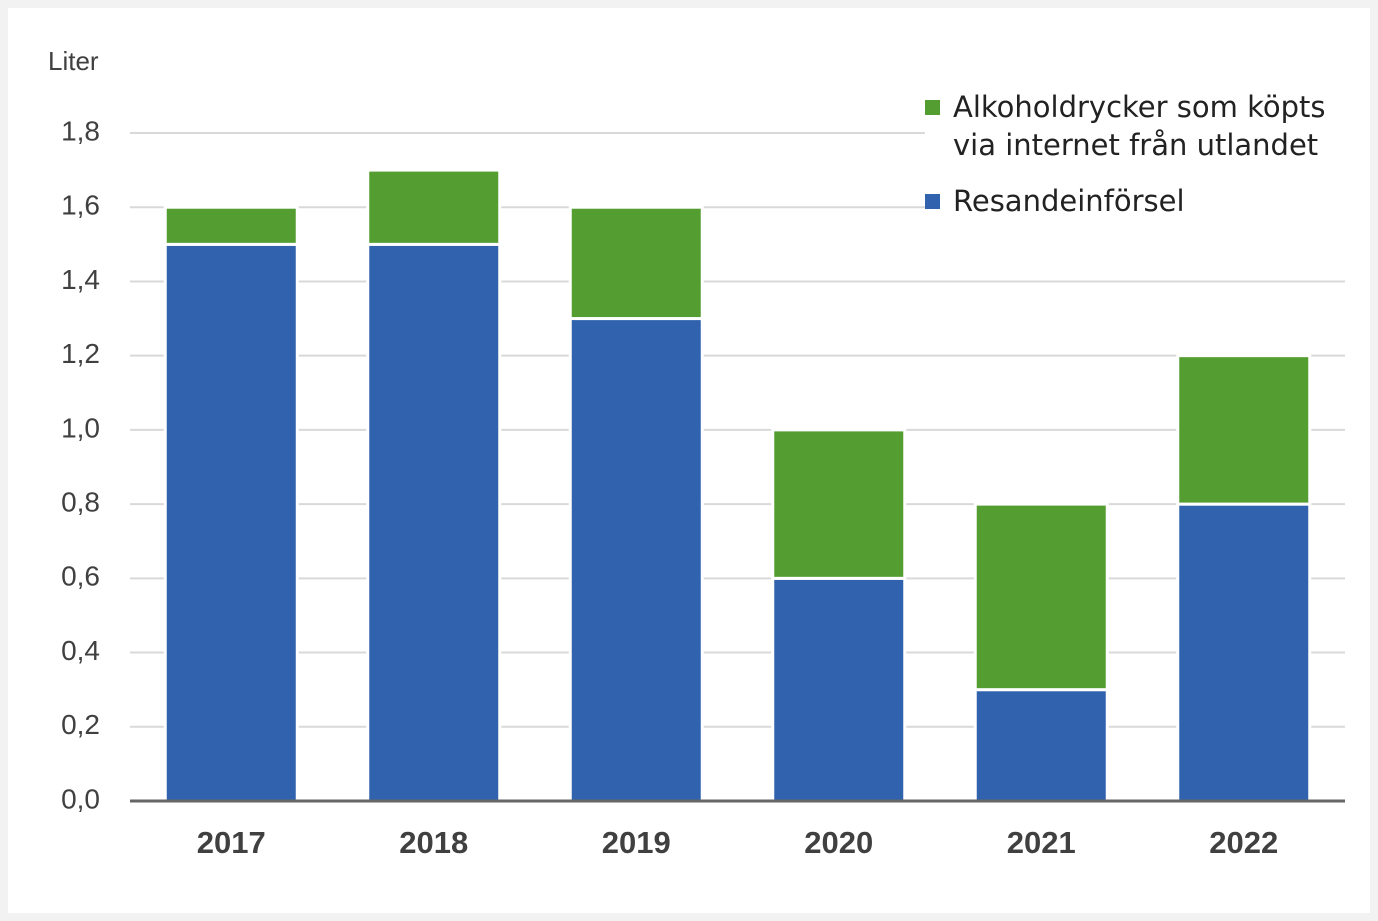 This screenshot has height=921, width=1378. I want to click on y-tick-label: 1,0, so click(80, 427).